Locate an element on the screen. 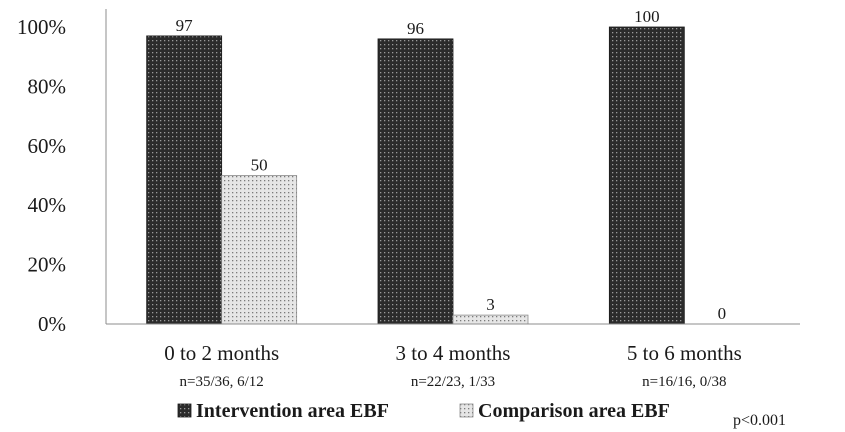 Image resolution: width=845 pixels, height=432 pixels. y-tick-label: 0% is located at coordinates (52, 324).